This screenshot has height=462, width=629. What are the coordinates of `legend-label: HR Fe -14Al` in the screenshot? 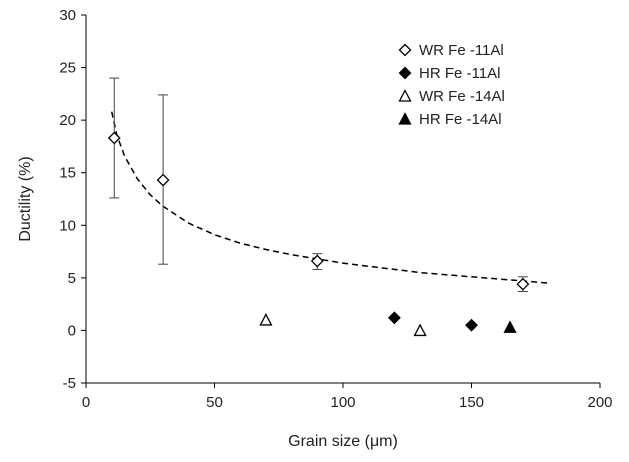 It's located at (460, 119).